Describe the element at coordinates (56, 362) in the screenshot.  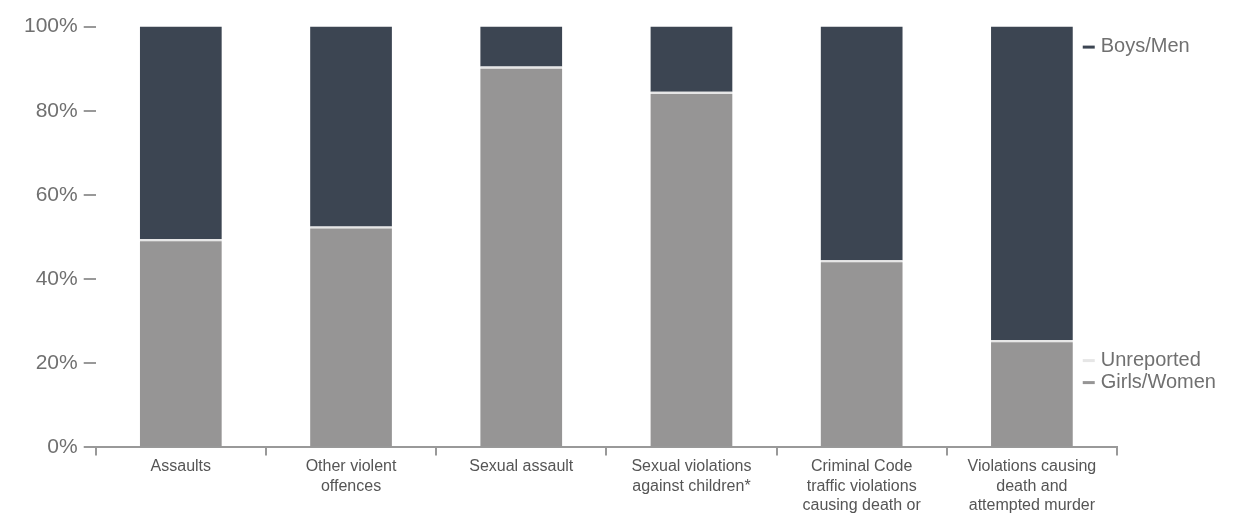
I see `y-tick-label: 20%` at that location.